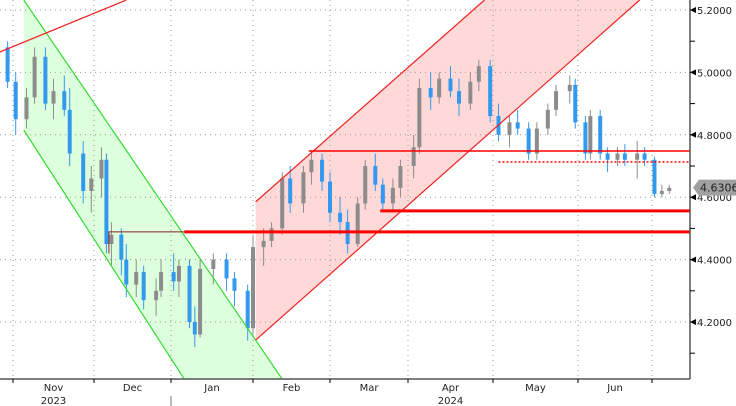  Describe the element at coordinates (714, 198) in the screenshot. I see `y-tick-label: 4.6000` at that location.